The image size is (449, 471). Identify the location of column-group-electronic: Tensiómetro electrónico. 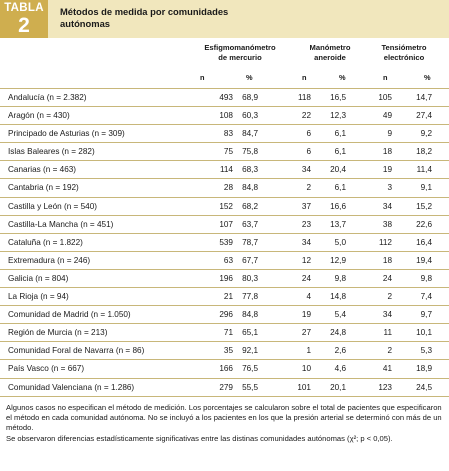
(404, 53).